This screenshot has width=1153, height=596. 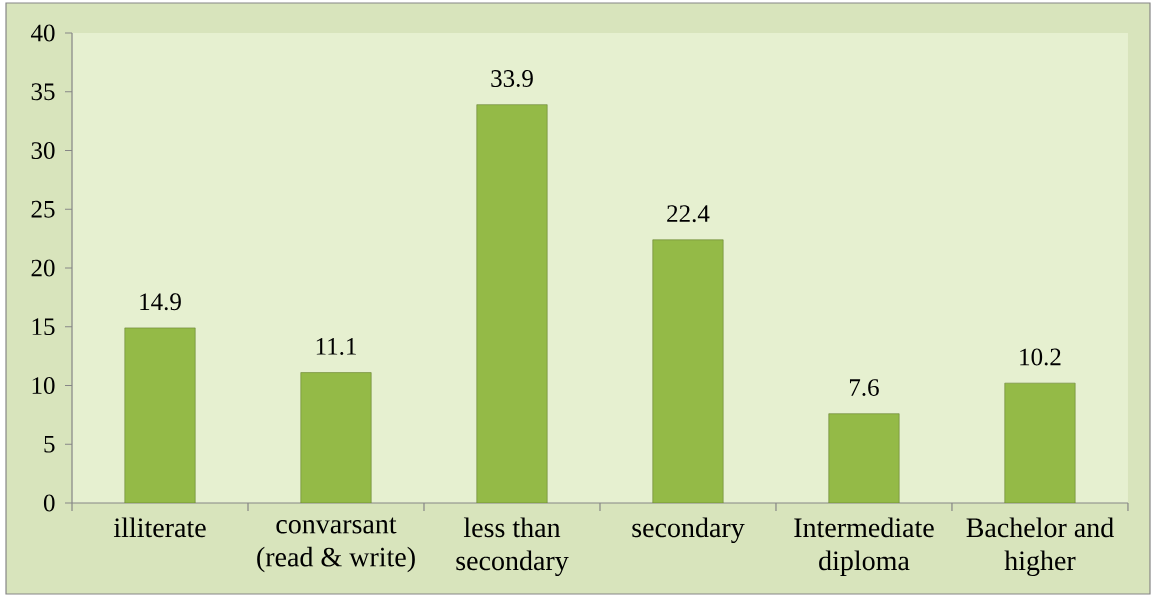 I want to click on x-tick-label: less than secondary, so click(x=512, y=546).